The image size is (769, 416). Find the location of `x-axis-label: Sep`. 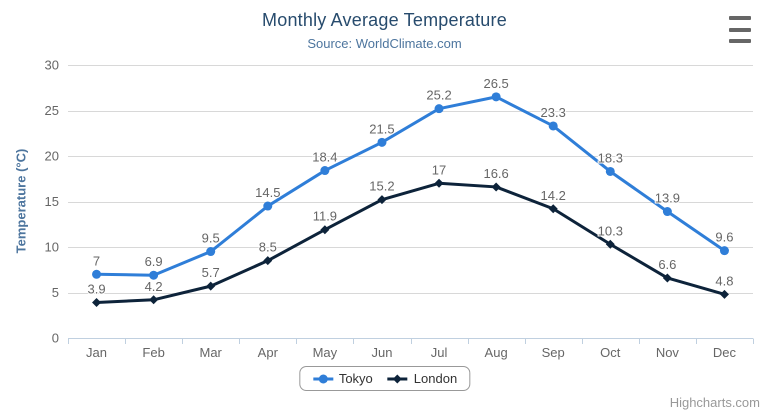

x-axis-label: Sep is located at coordinates (553, 352).